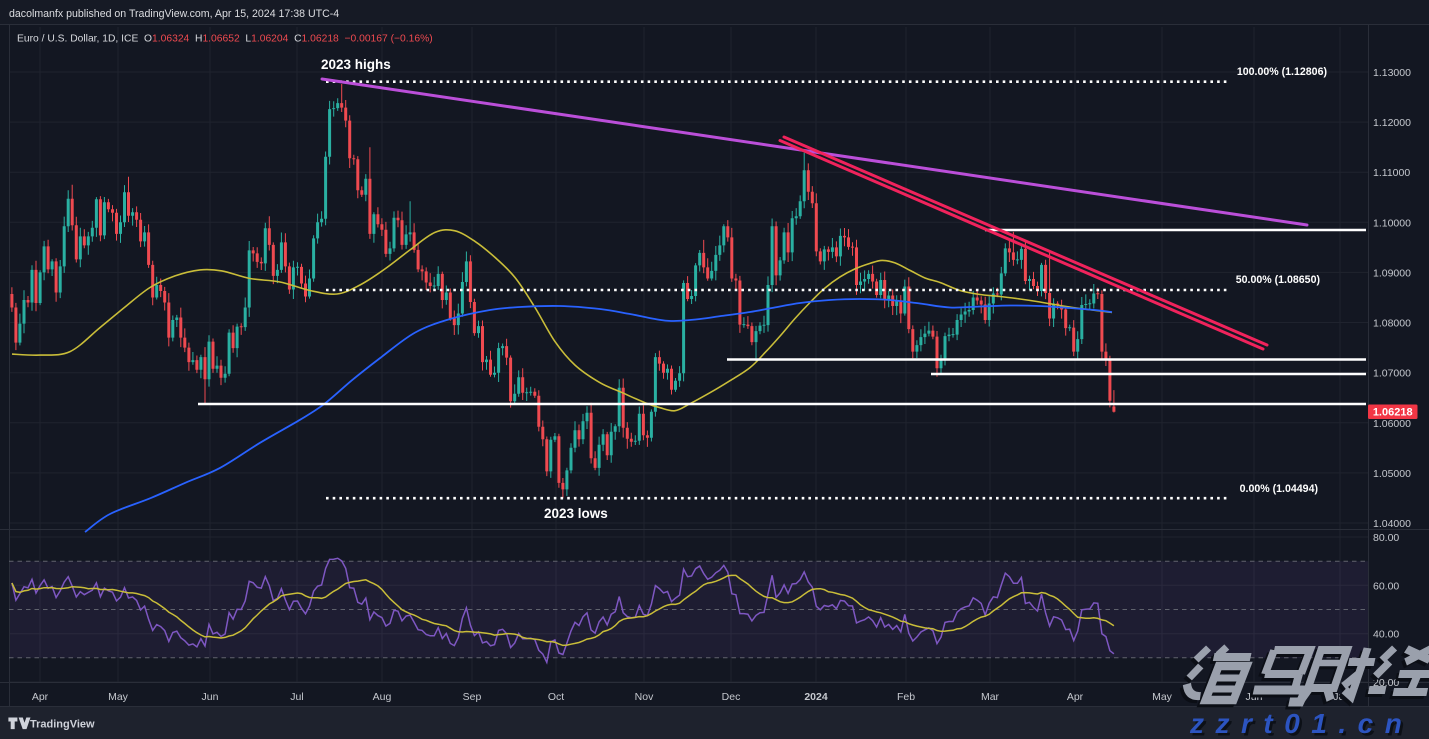  I want to click on svg-text: TradingView, so click(62, 725).